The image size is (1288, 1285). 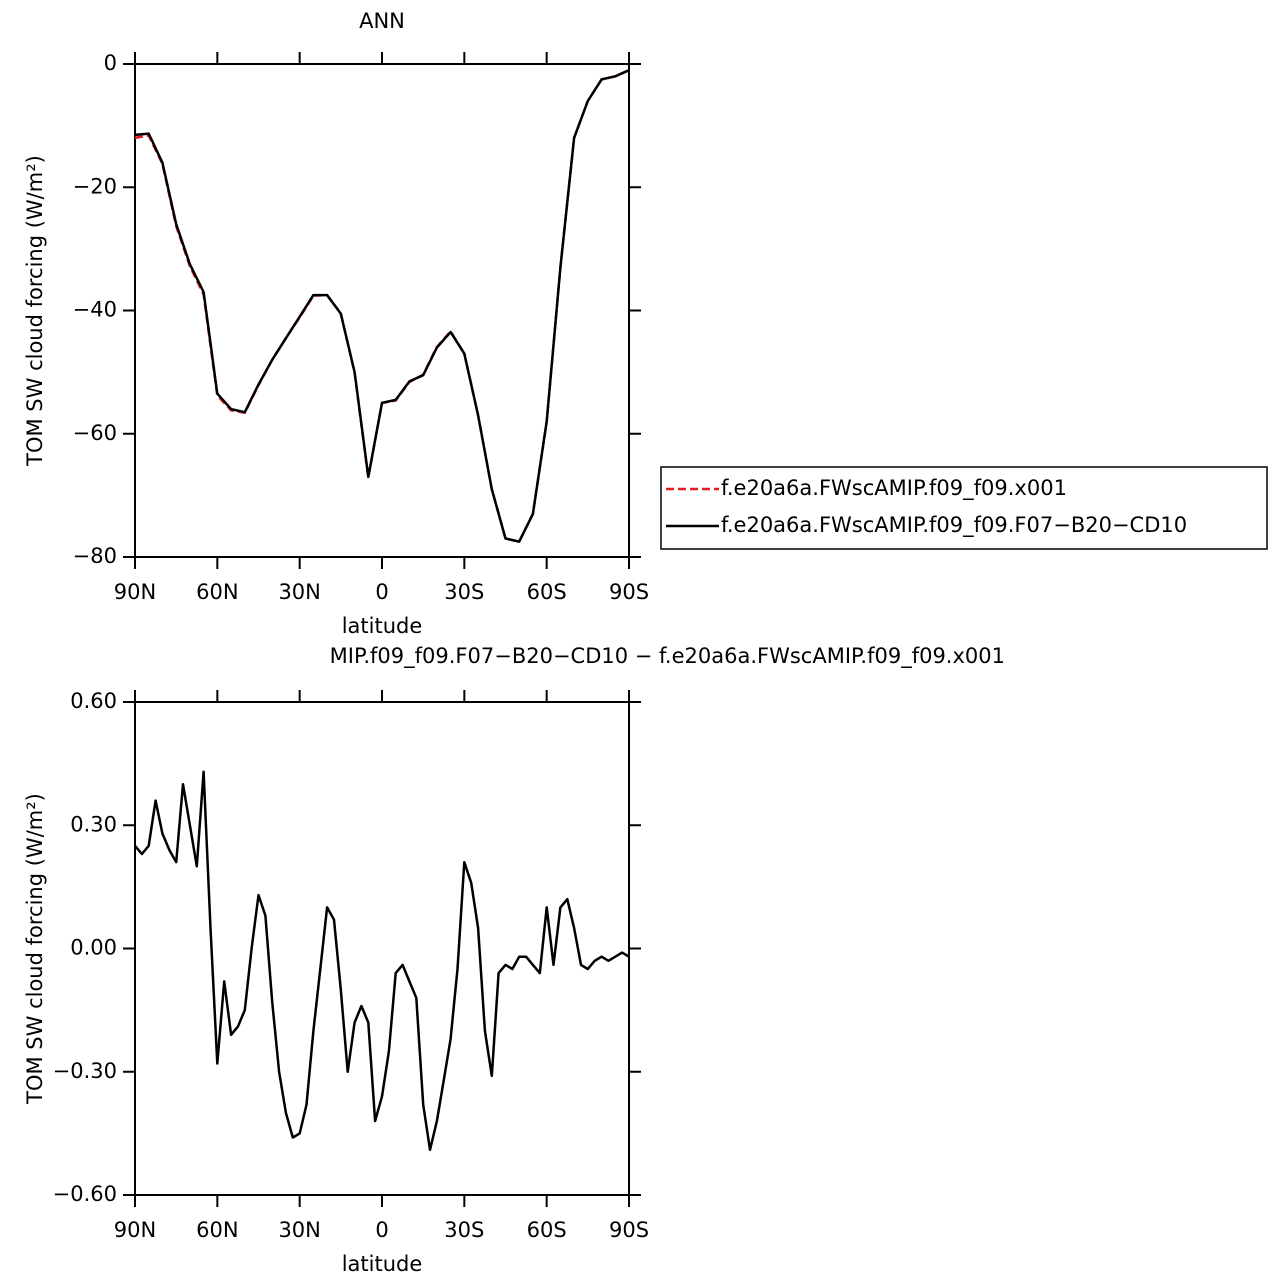 I want to click on y-tick-label: 0, so click(x=110, y=63).